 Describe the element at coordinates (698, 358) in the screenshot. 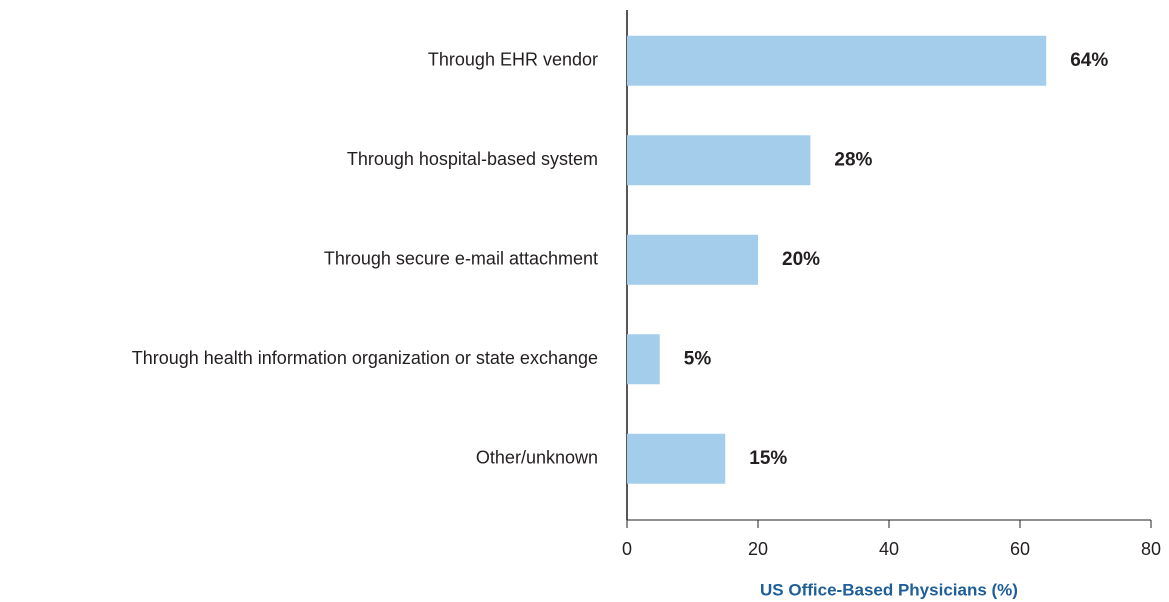

I see `value-label: 5%` at that location.